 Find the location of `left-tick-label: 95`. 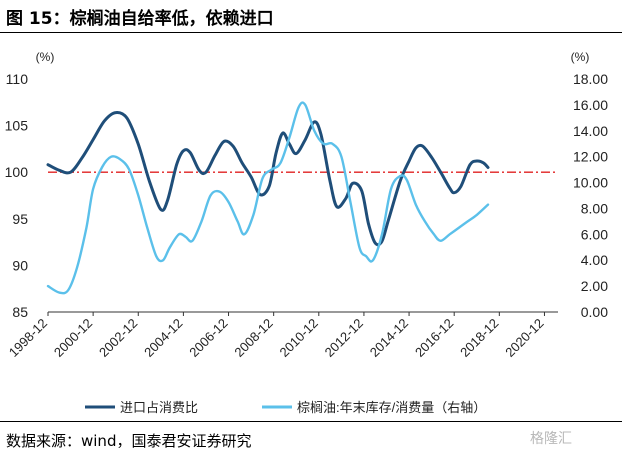

left-tick-label: 95 is located at coordinates (20, 219).